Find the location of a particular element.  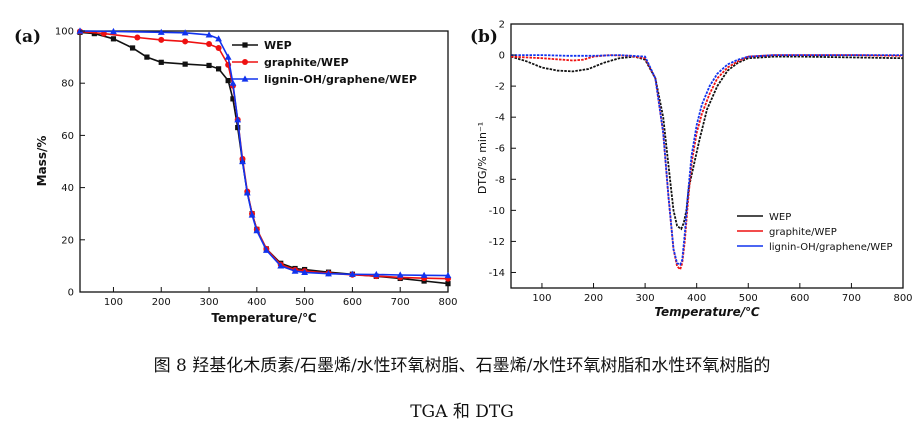

y-tick-label: 100 is located at coordinates (64, 32).